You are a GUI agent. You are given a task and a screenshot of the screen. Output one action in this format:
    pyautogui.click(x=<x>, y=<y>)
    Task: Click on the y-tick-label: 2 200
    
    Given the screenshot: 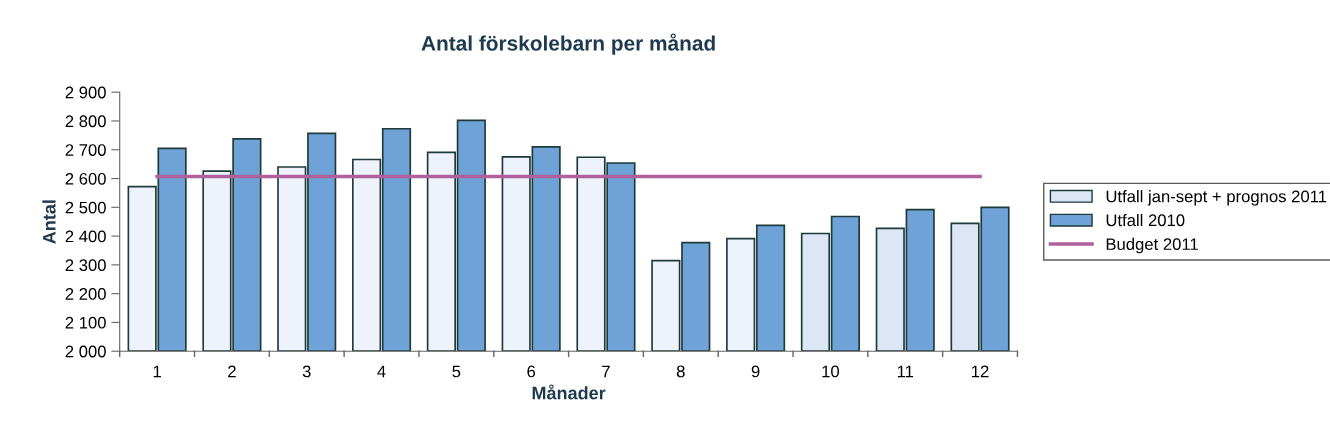 What is the action you would take?
    pyautogui.click(x=85, y=294)
    